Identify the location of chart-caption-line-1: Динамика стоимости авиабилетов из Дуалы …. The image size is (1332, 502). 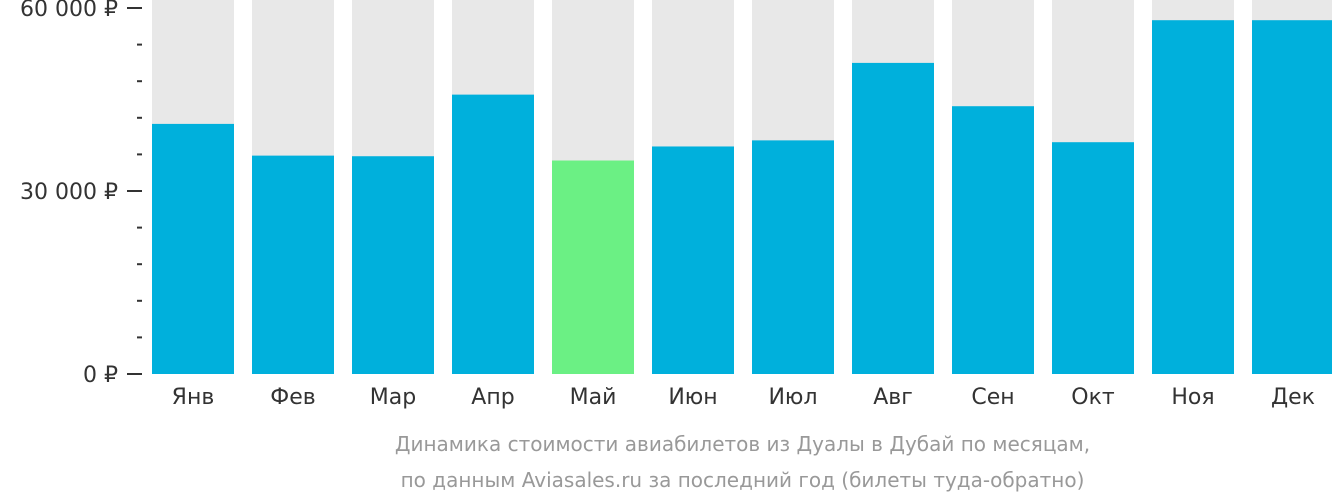
(742, 444).